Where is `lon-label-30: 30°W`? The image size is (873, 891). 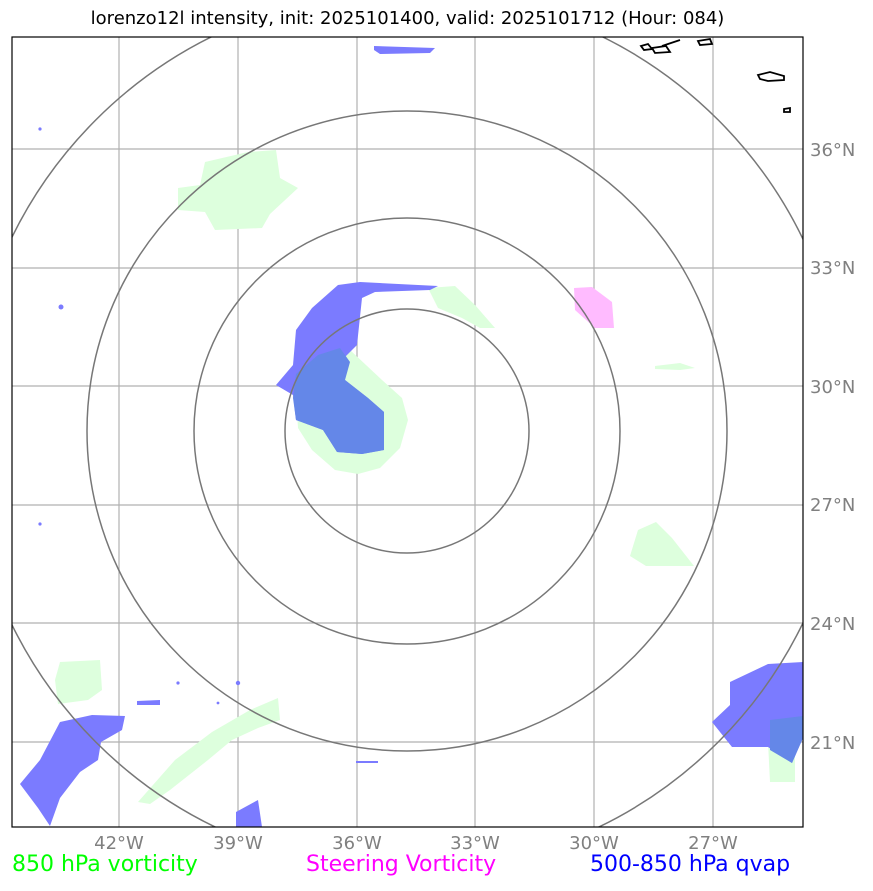
lon-label-30: 30°W is located at coordinates (594, 843).